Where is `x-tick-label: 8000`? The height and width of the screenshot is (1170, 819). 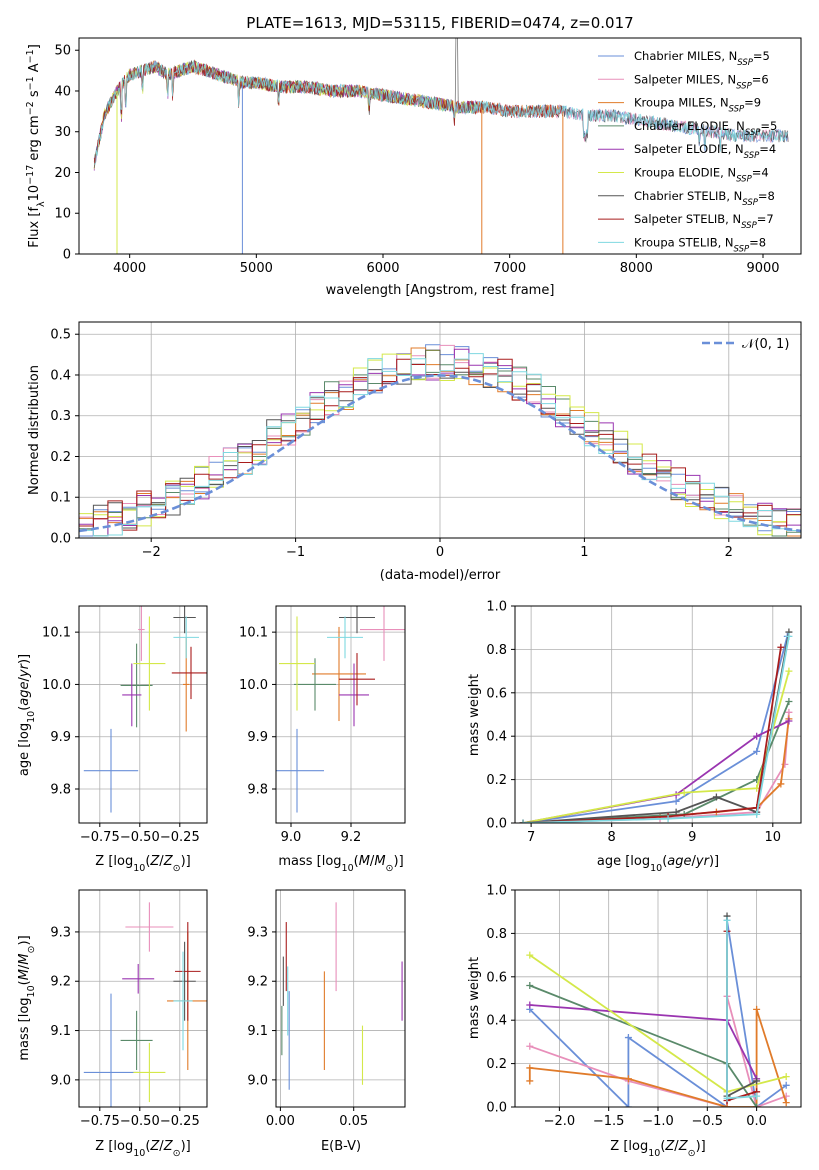 x-tick-label: 8000 is located at coordinates (636, 268).